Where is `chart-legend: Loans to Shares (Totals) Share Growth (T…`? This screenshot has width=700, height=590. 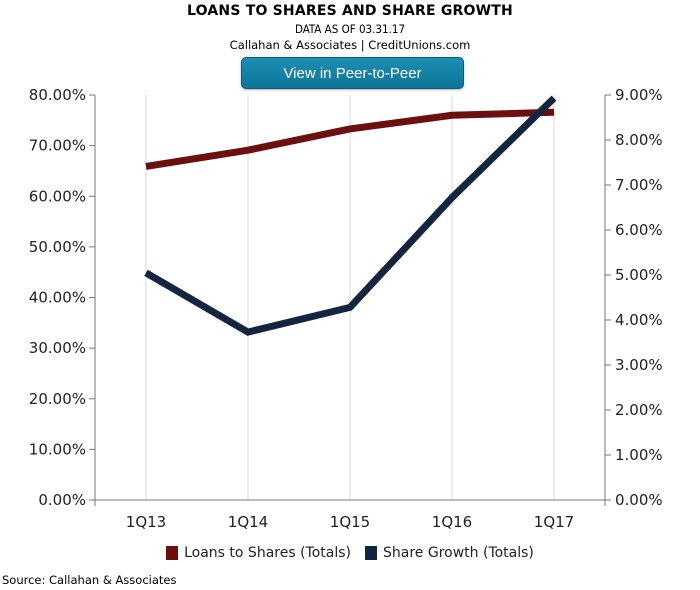 chart-legend: Loans to Shares (Totals) Share Growth (T… is located at coordinates (350, 553).